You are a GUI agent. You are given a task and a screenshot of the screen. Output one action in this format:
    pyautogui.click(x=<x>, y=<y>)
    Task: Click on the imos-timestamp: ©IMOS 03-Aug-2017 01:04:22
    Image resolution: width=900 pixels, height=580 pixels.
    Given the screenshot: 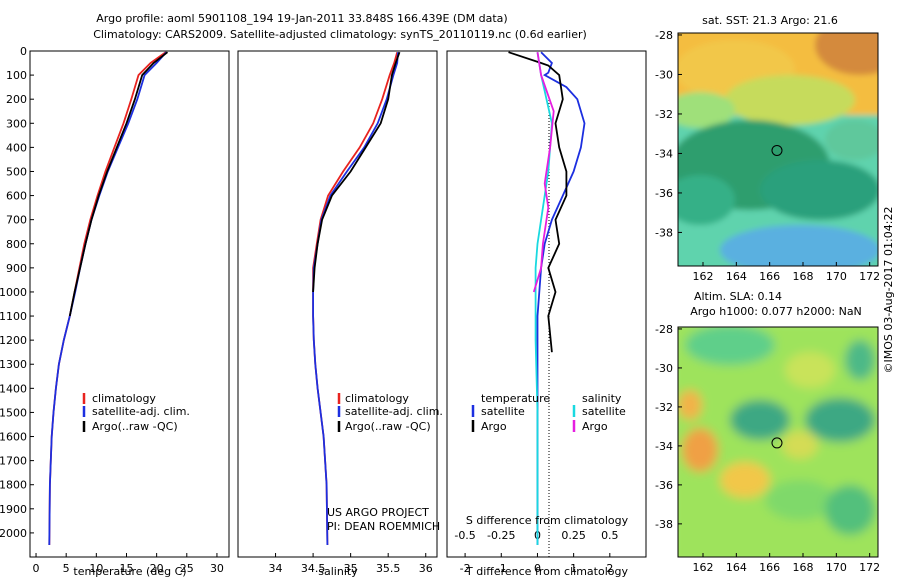 What is the action you would take?
    pyautogui.click(x=888, y=290)
    